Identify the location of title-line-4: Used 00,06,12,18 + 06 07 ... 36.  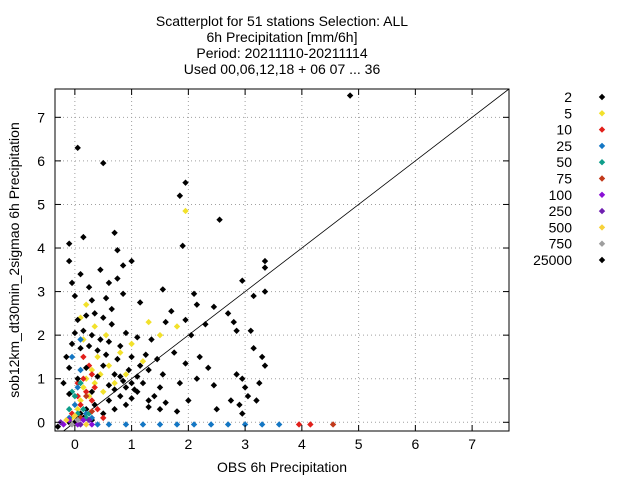
(282, 69).